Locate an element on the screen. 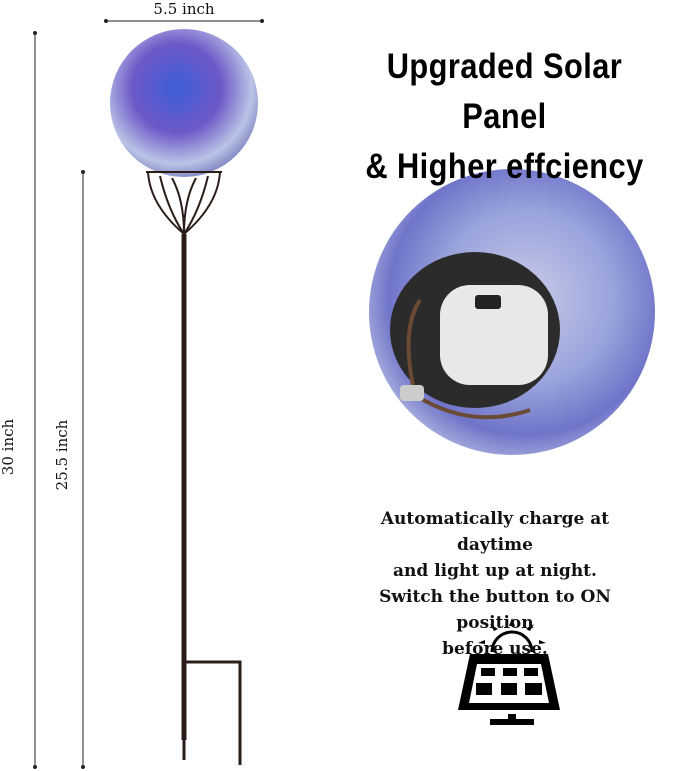 The image size is (679, 771). width-dimension-line is located at coordinates (184, 21).